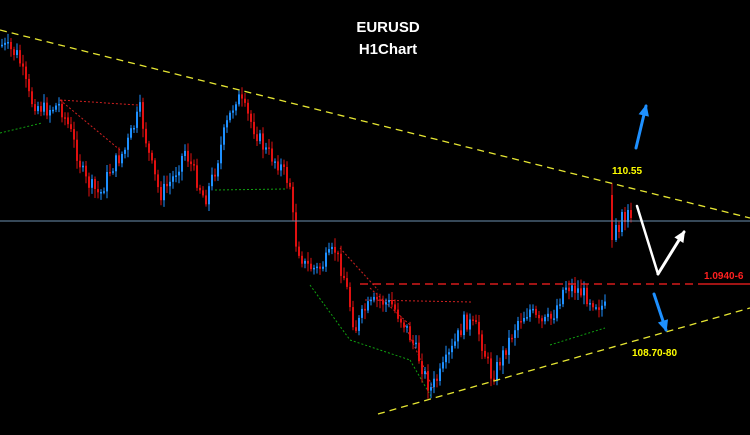 The image size is (750, 435). I want to click on chart-title: EURUSD, so click(388, 27).